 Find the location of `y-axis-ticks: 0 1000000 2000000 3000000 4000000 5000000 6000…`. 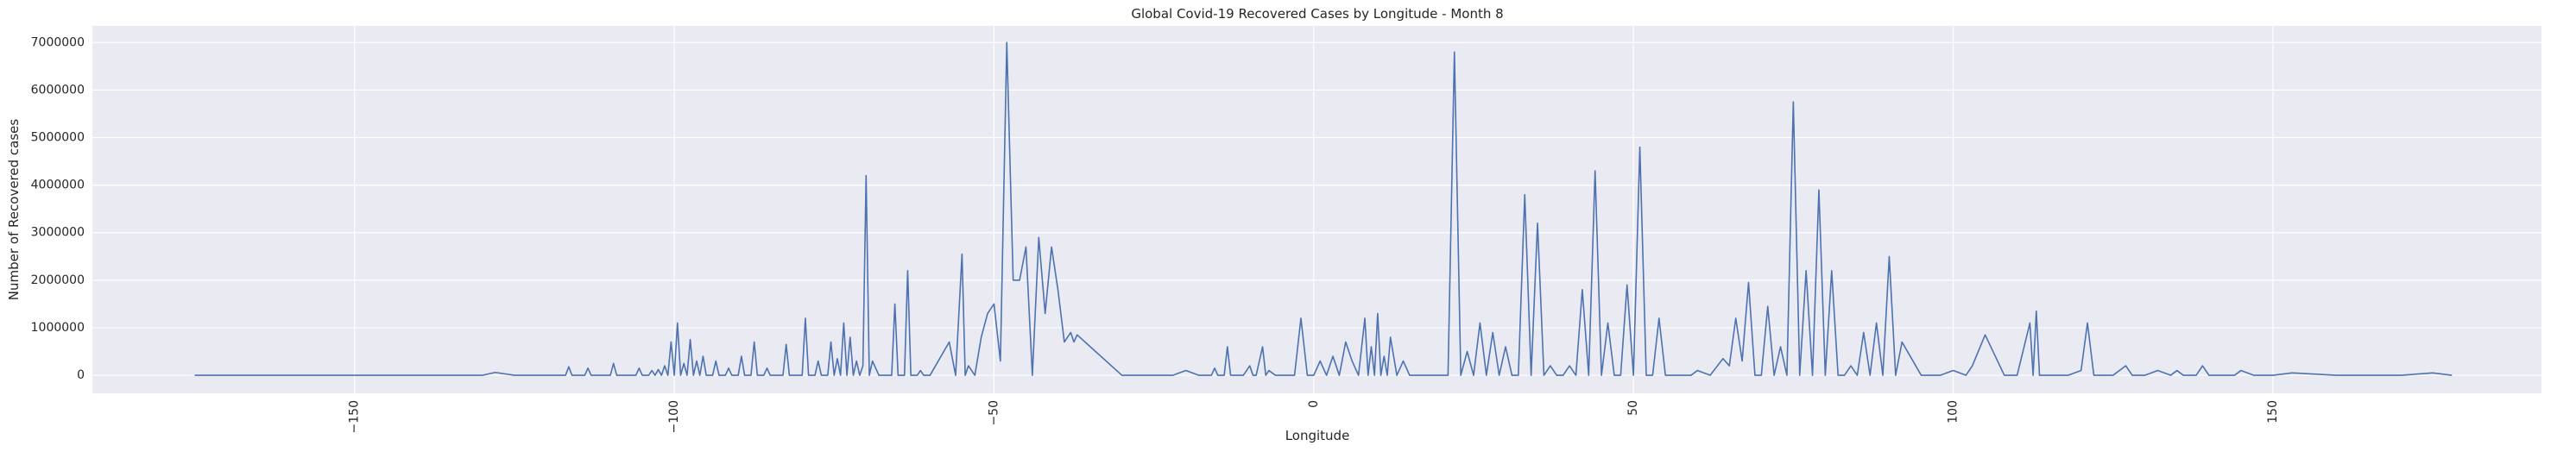

y-axis-ticks: 0 1000000 2000000 3000000 4000000 5000000 6000… is located at coordinates (58, 208).